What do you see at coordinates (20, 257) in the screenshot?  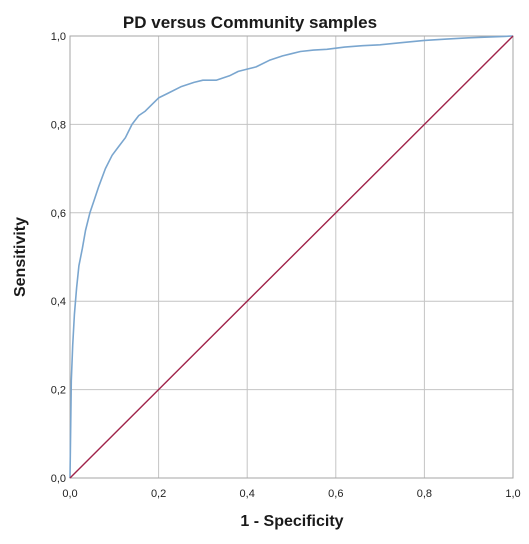 I see `y-axis-label: Sensitivity` at bounding box center [20, 257].